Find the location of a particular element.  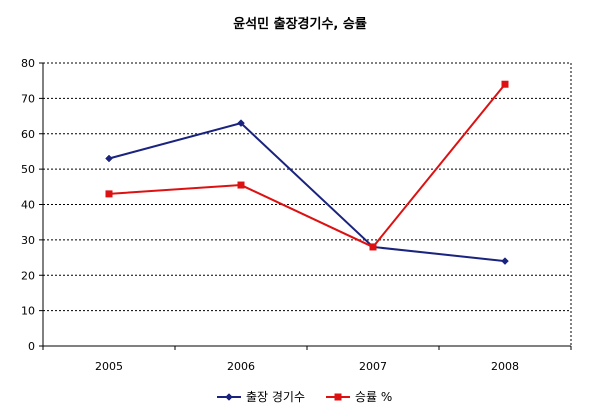

y-tick-label: 0 is located at coordinates (31, 346).